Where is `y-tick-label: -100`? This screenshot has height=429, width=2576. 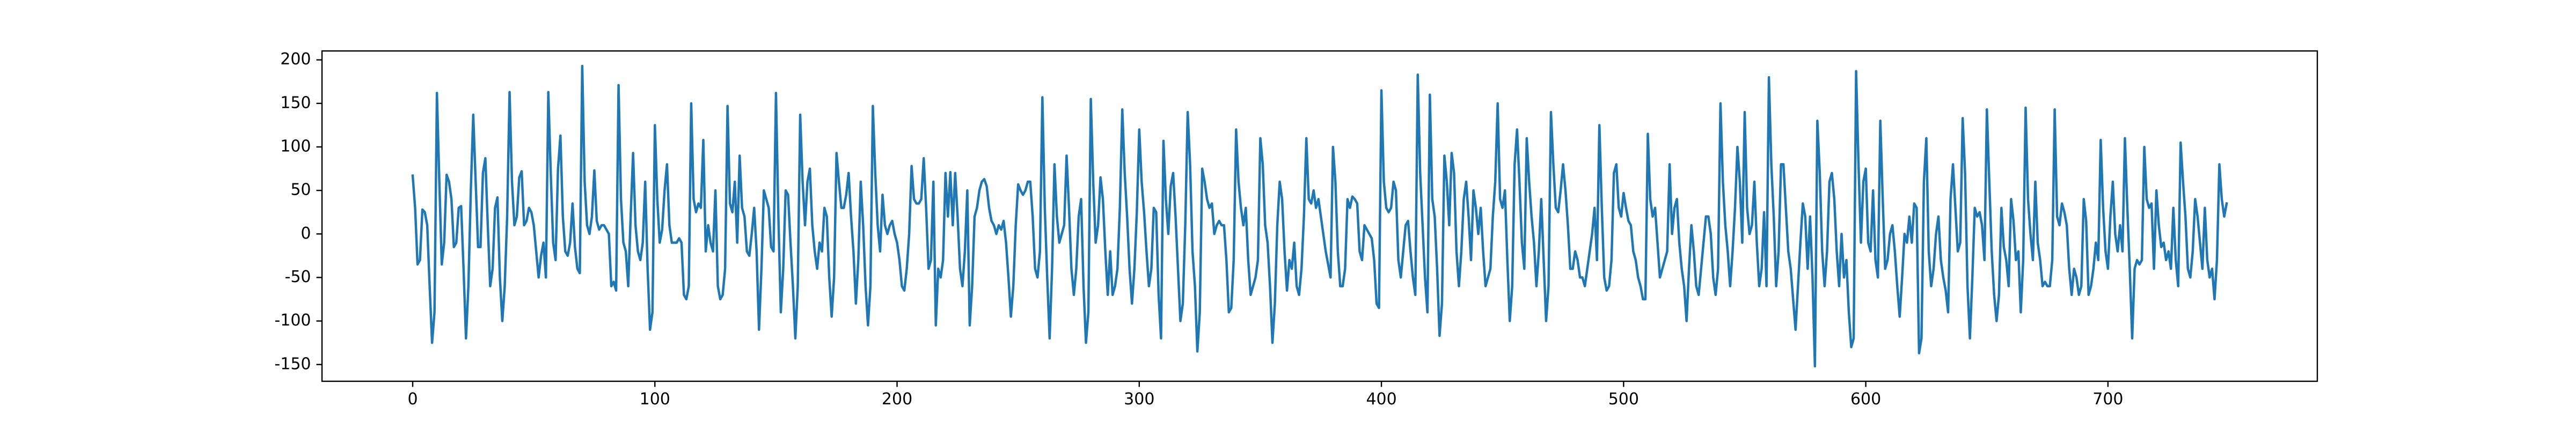 y-tick-label: -100 is located at coordinates (292, 320).